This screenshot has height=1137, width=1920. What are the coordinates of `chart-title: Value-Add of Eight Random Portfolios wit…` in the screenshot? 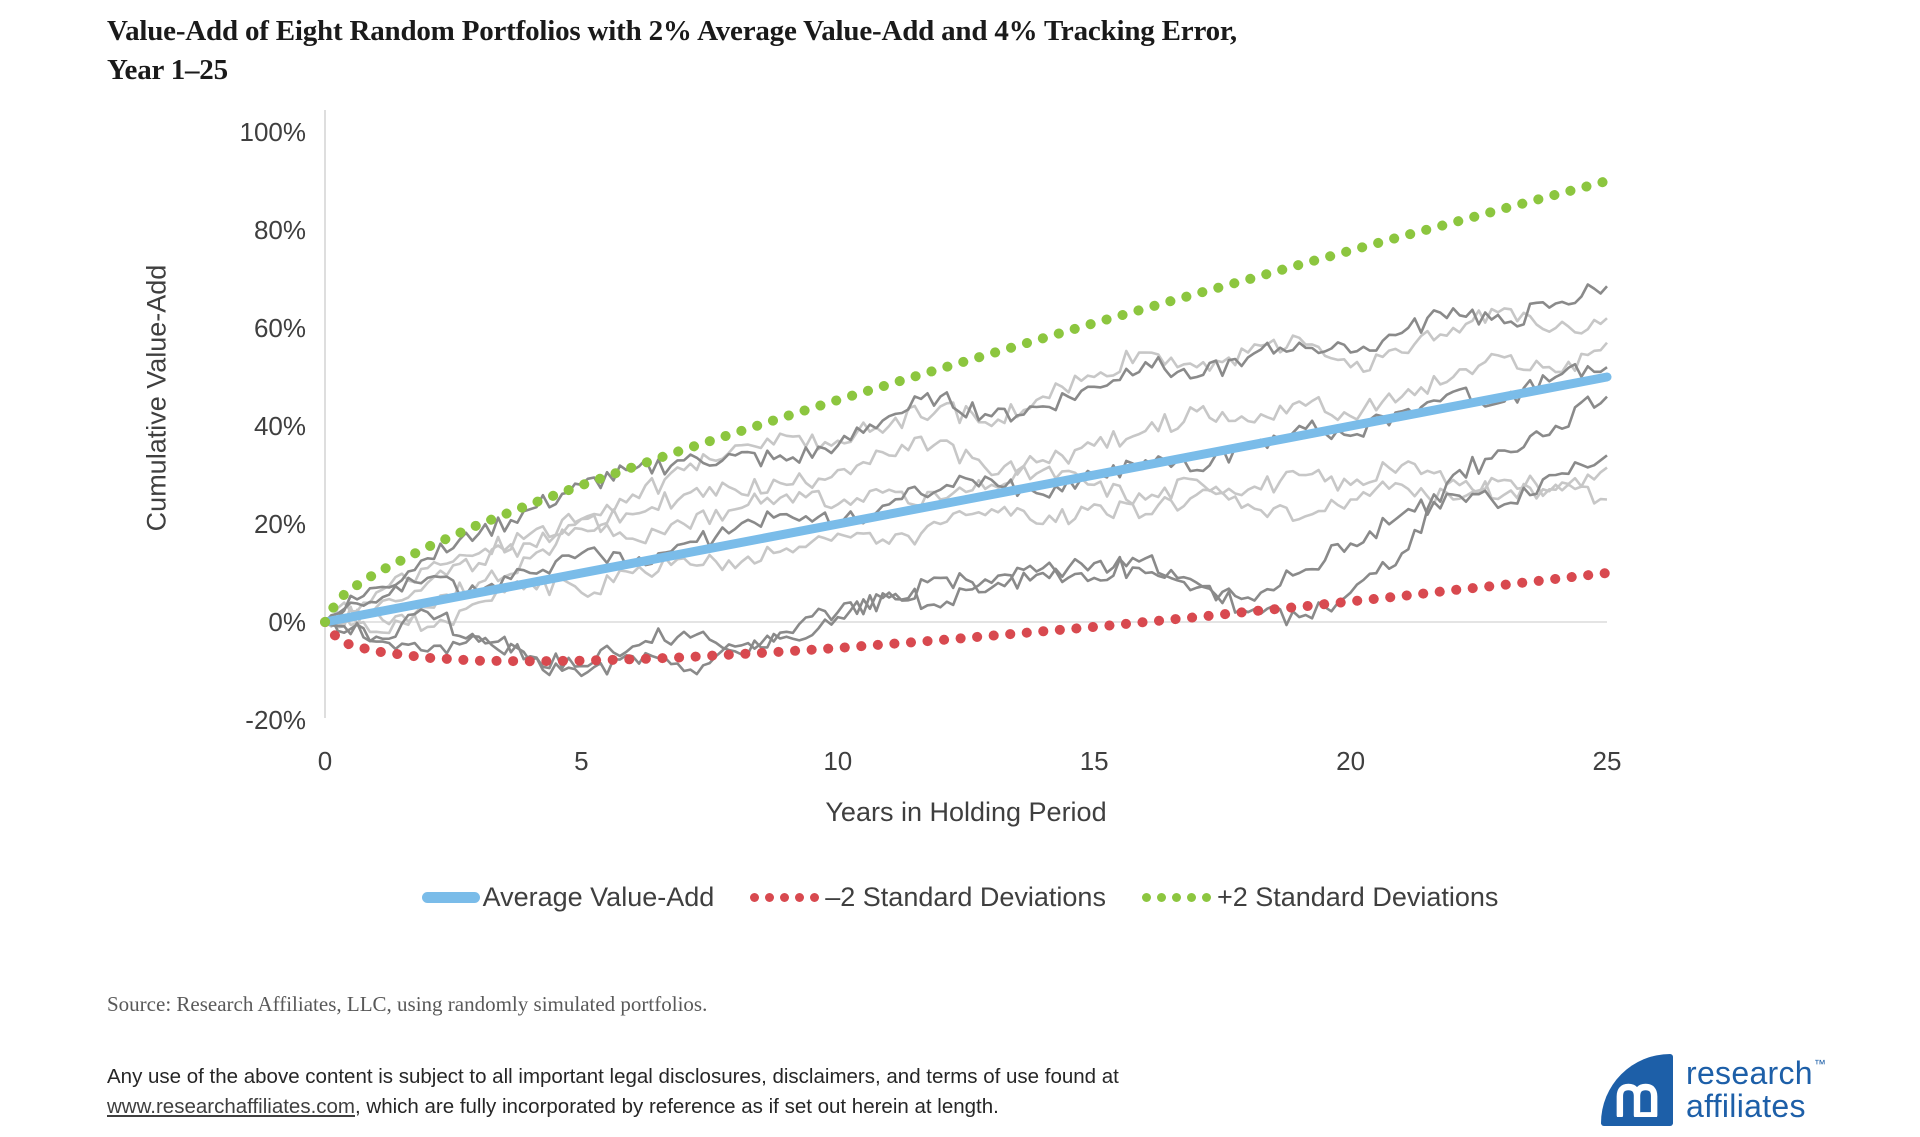 It's located at (917, 51).